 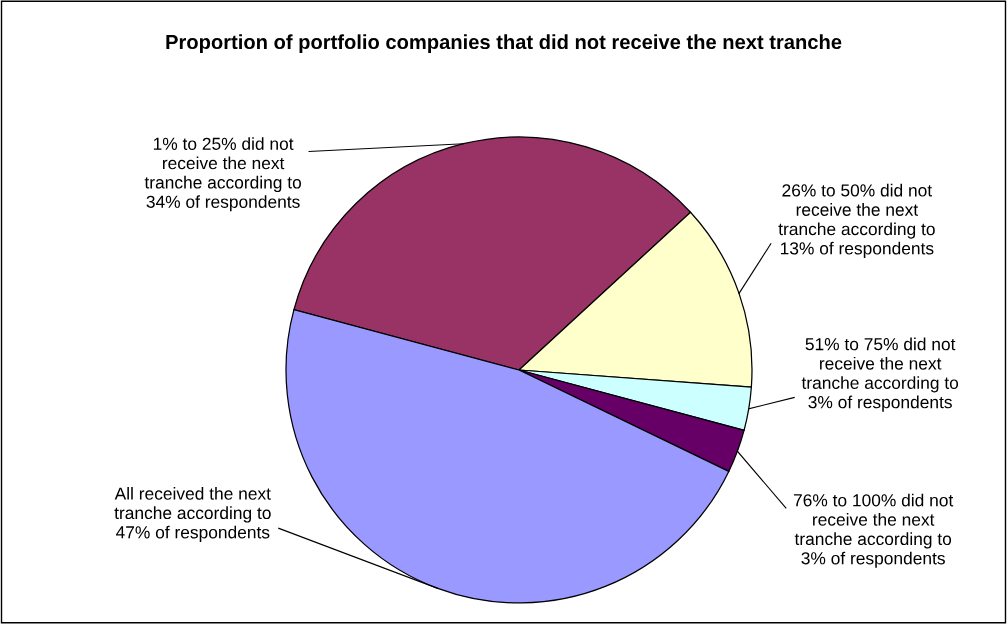 What do you see at coordinates (880, 374) in the screenshot?
I see `slice-label: 51% to 75% did not receive the next tranche according to 3% of respondents` at bounding box center [880, 374].